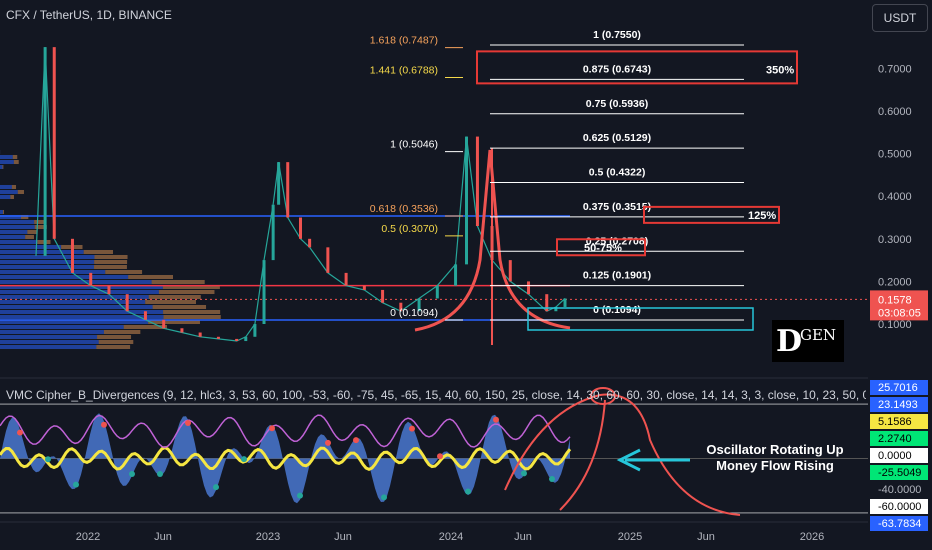 This screenshot has width=932, height=550. I want to click on osc-note-line2: Money Flow Rising, so click(775, 465).